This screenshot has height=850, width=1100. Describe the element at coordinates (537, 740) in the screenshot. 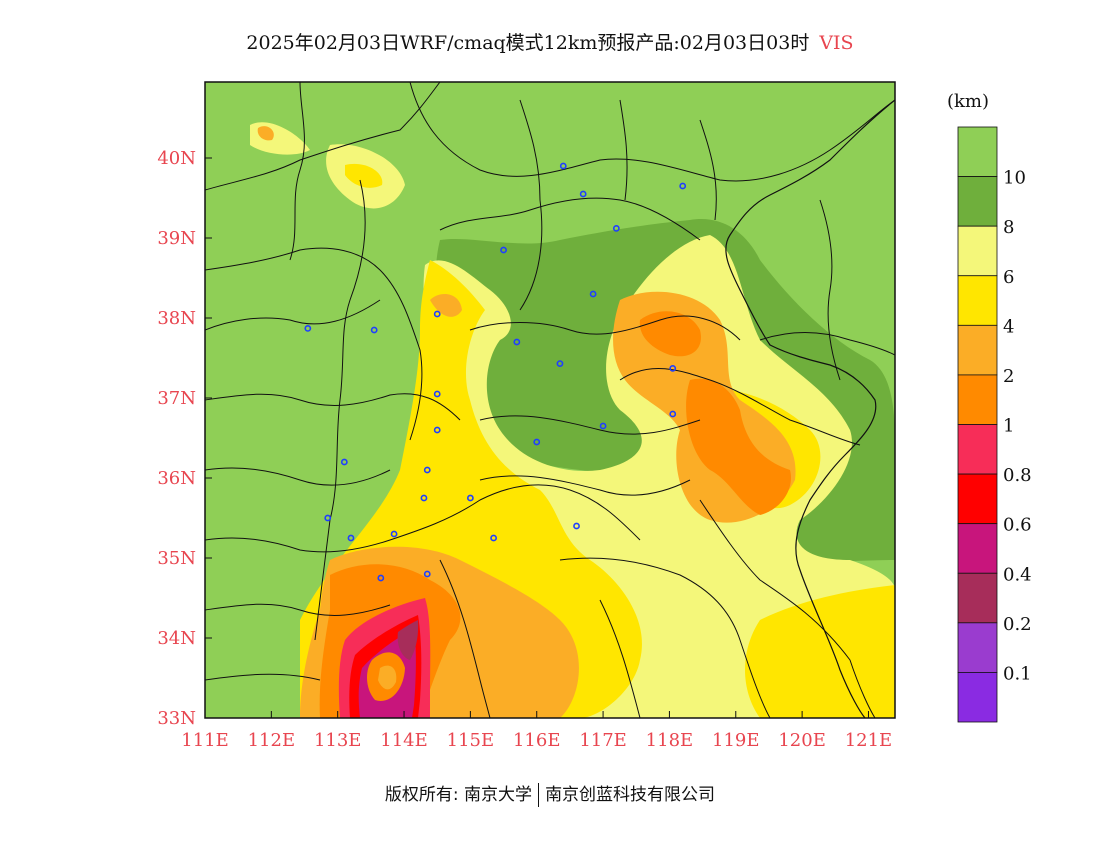

I see `x-tick-label: 116E` at that location.